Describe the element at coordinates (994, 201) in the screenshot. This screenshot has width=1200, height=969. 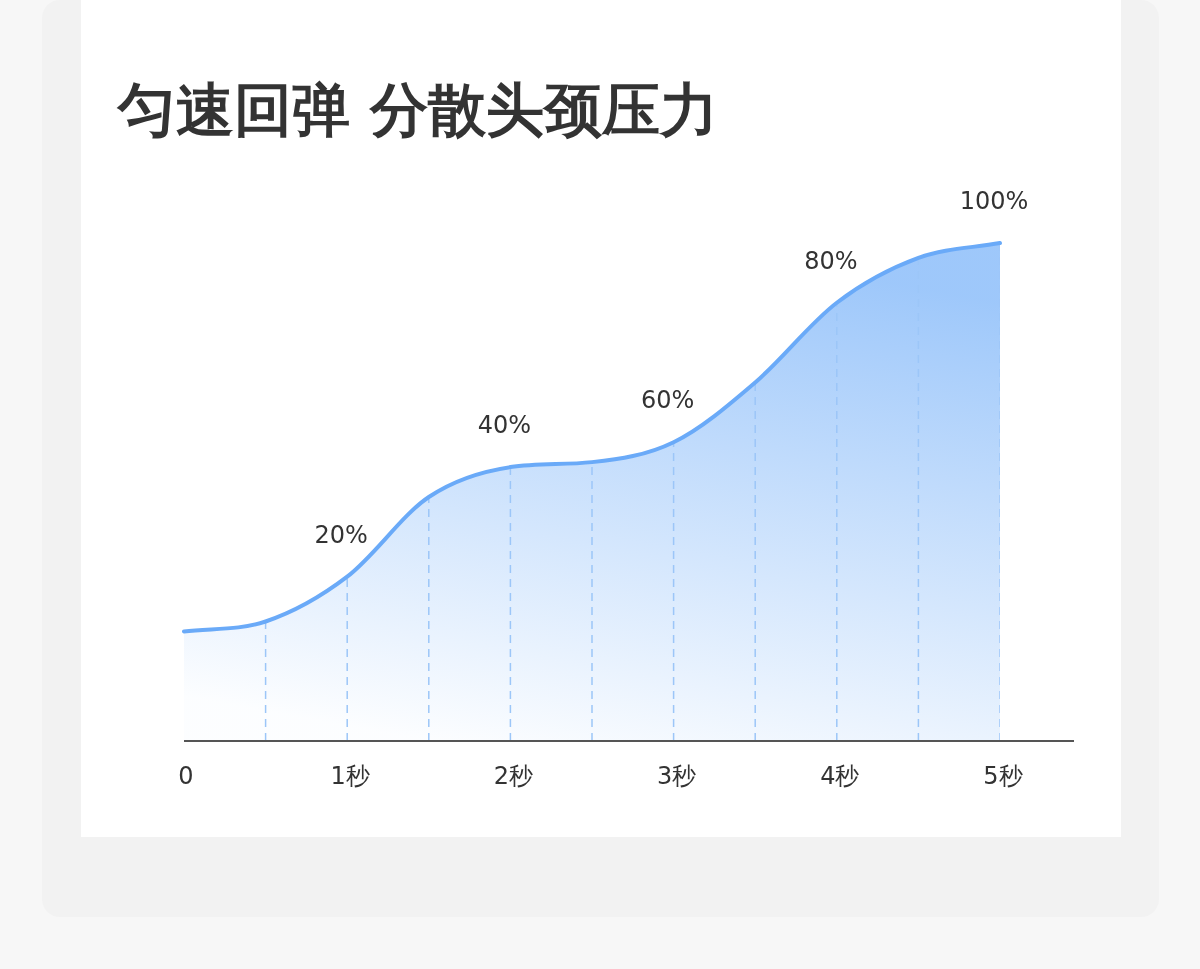
I see `annotation: 100%` at that location.